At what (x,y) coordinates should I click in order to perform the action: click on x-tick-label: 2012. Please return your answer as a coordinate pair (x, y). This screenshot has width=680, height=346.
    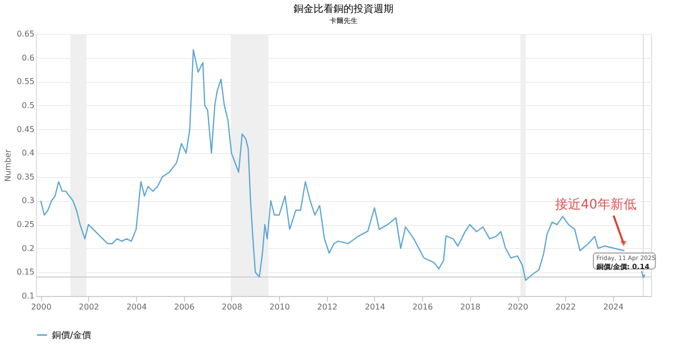
    Looking at the image, I should click on (327, 307).